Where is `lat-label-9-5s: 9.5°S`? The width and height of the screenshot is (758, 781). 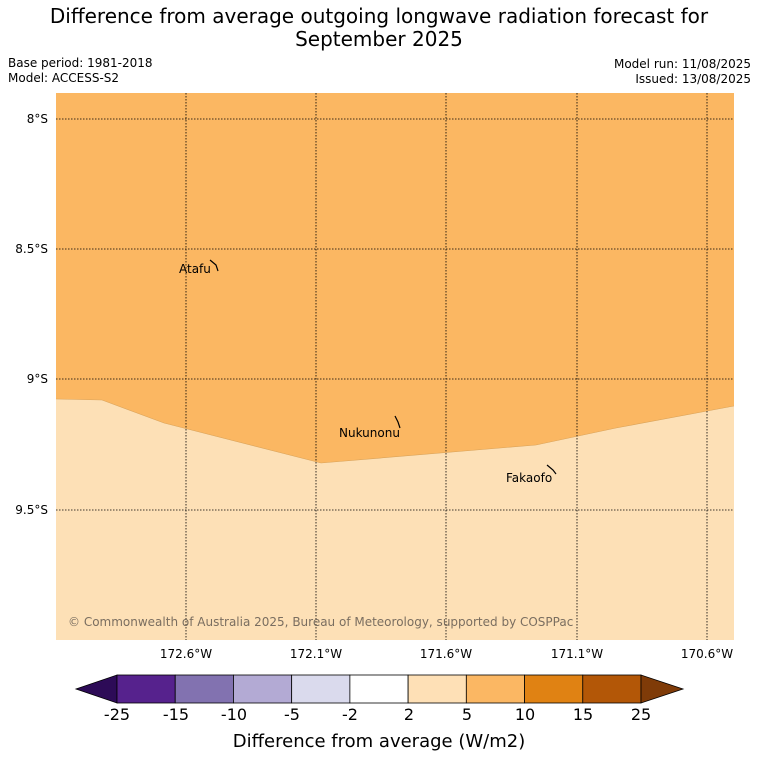 lat-label-9-5s: 9.5°S is located at coordinates (31, 510).